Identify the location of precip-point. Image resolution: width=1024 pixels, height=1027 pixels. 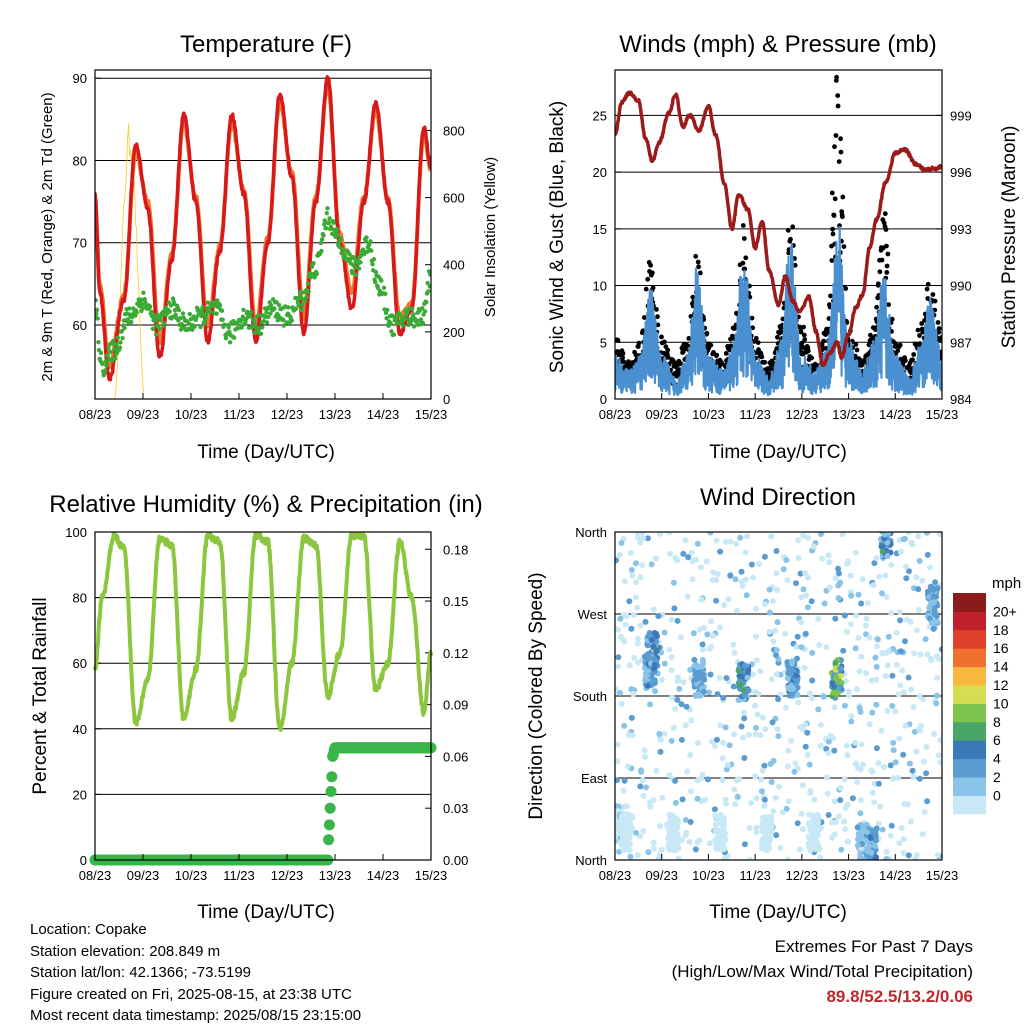
(329, 840).